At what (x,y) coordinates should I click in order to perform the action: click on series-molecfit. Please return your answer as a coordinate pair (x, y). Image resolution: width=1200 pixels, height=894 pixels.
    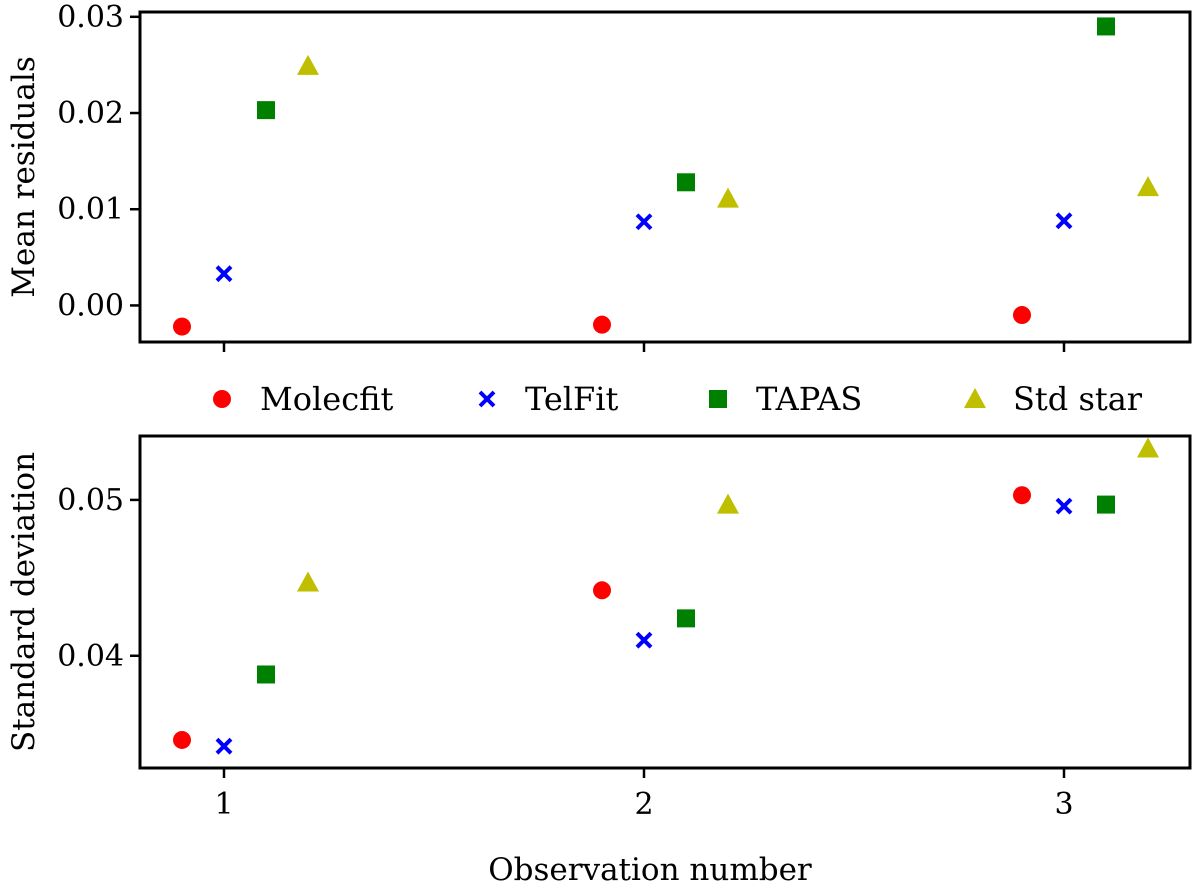
    Looking at the image, I should click on (602, 321).